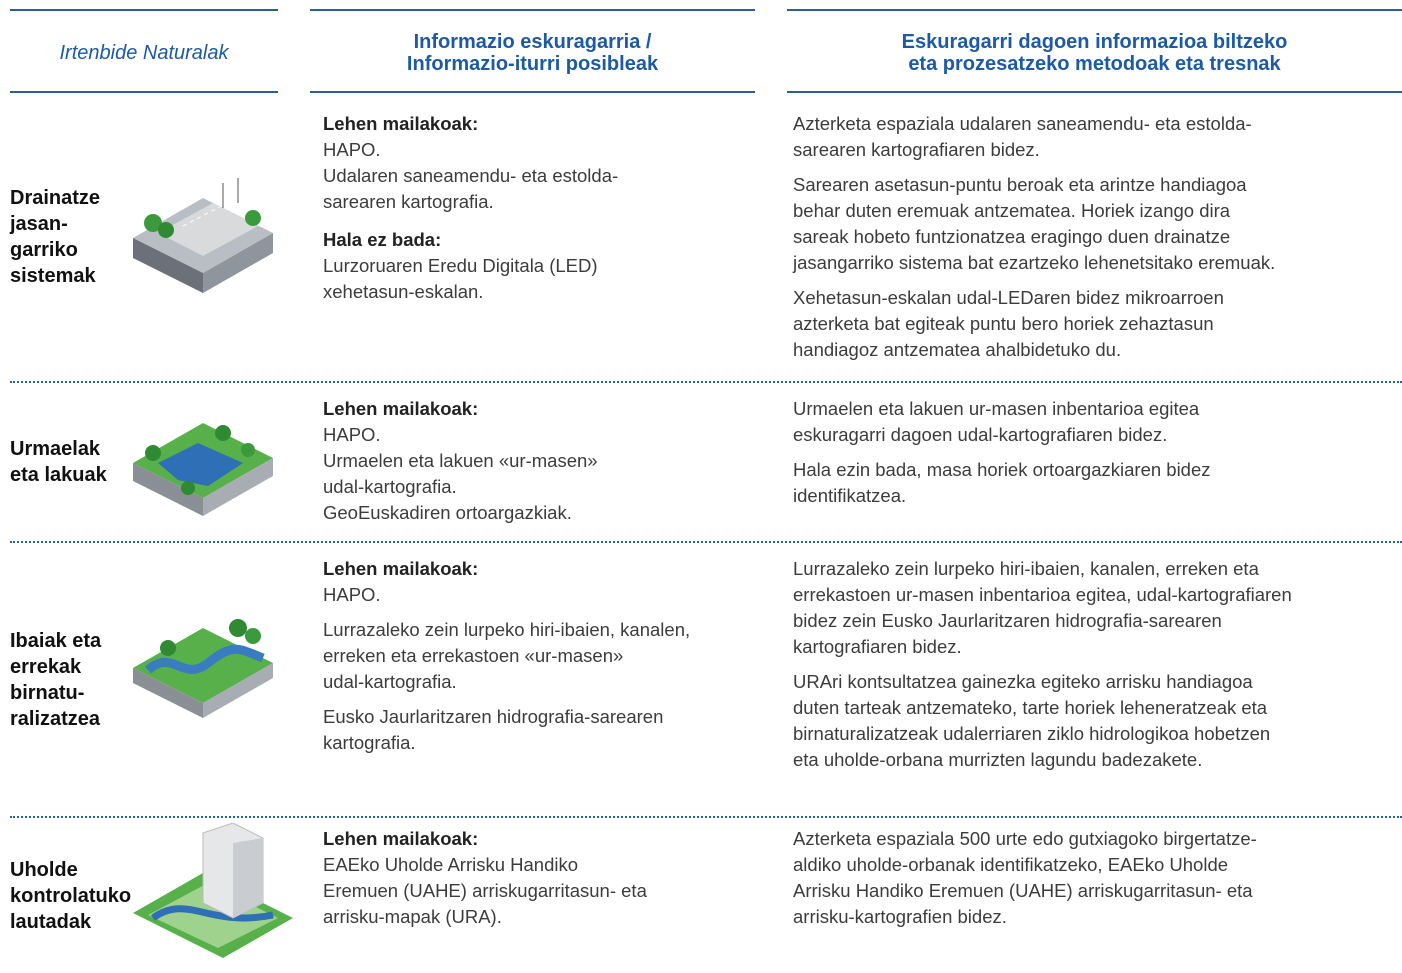  I want to click on text-line: xehetasun-eskalan., so click(403, 291).